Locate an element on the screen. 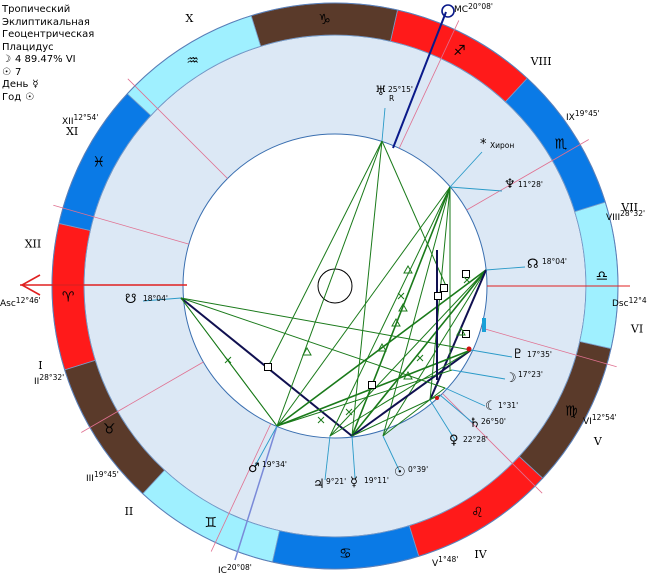 This screenshot has height=573, width=647. imum-coeli-label: IC20°08' is located at coordinates (235, 568).